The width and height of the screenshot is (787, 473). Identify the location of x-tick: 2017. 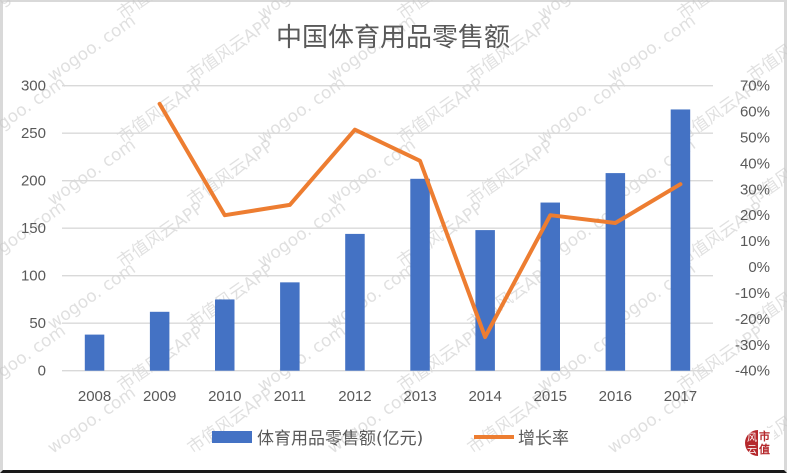
(680, 396).